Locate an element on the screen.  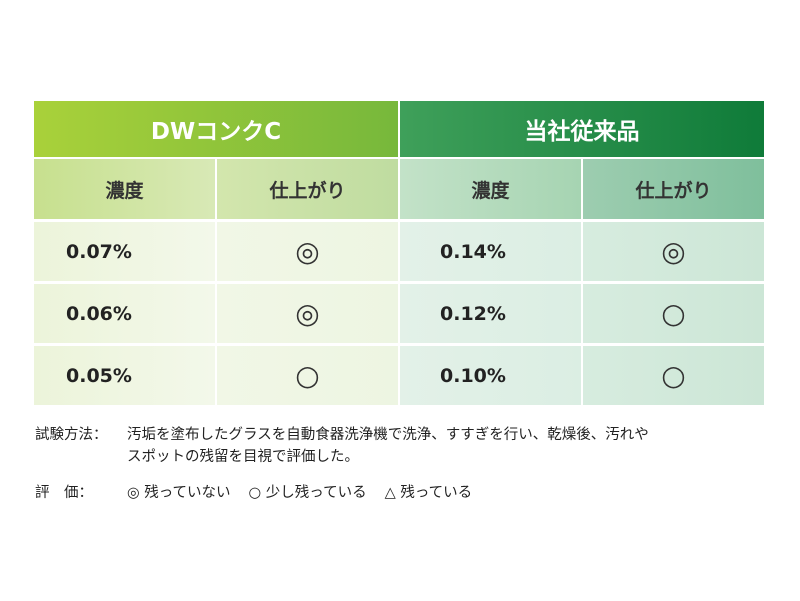
concentration-cell: 0.05% is located at coordinates (124, 375).